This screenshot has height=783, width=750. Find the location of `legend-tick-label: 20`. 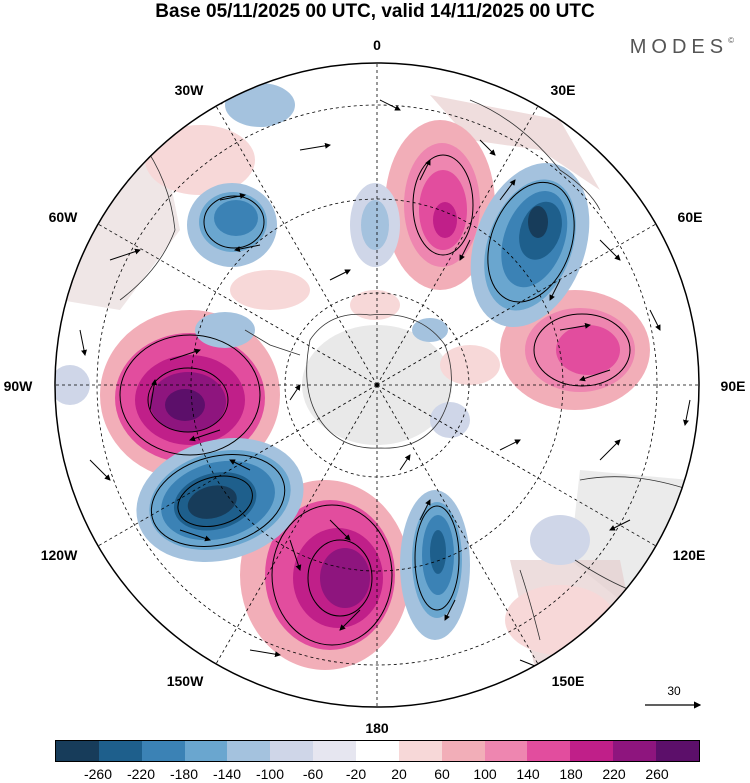

legend-tick-label: 20 is located at coordinates (399, 774).